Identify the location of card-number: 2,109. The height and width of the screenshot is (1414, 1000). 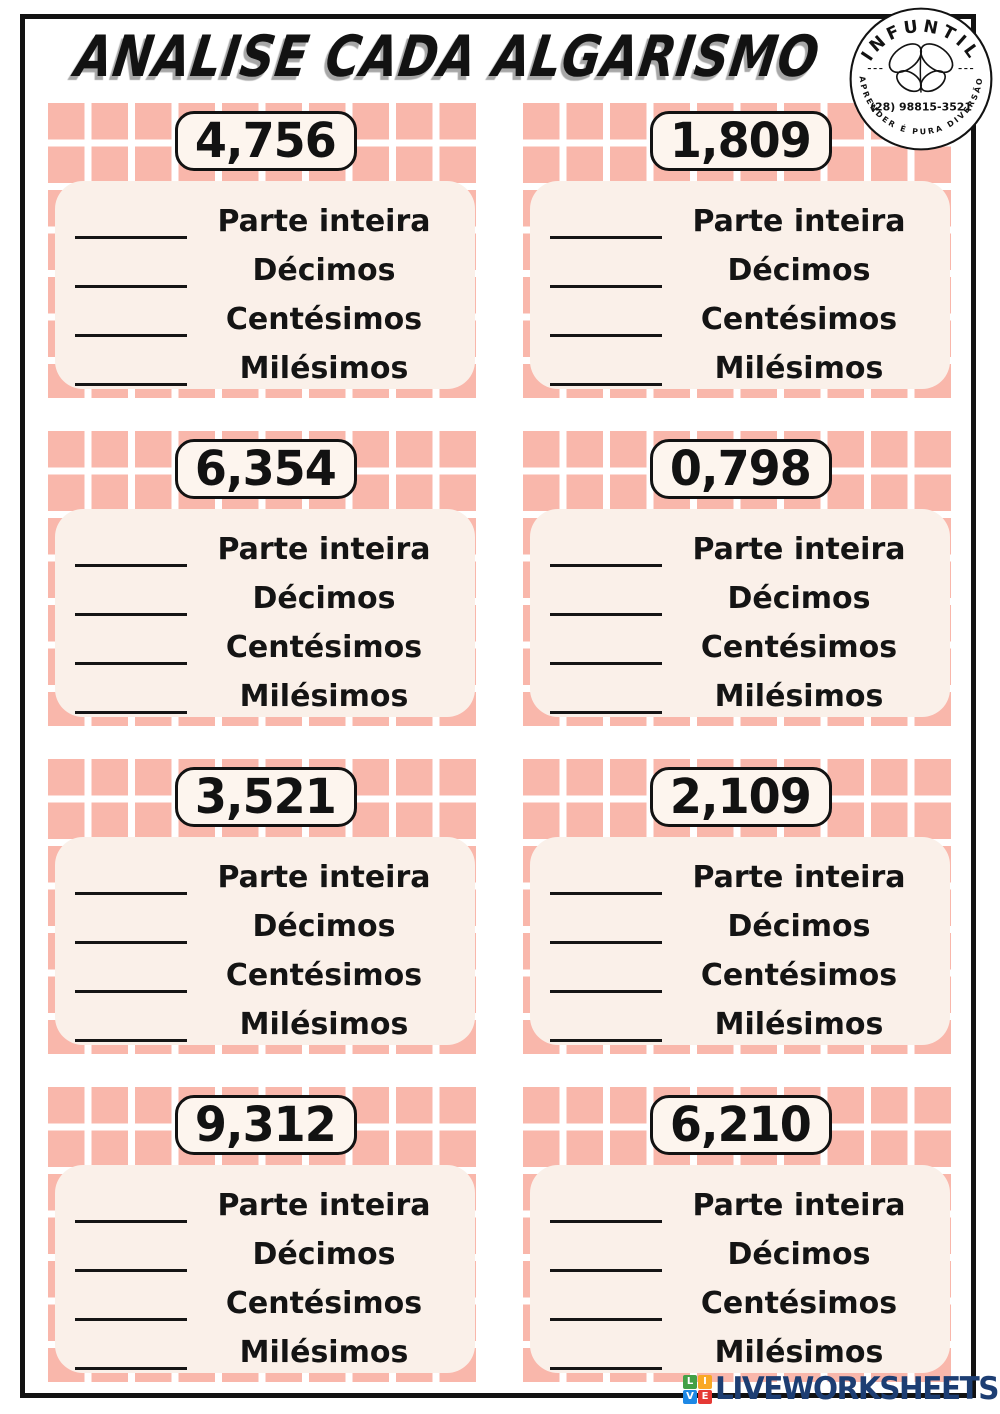
(741, 797).